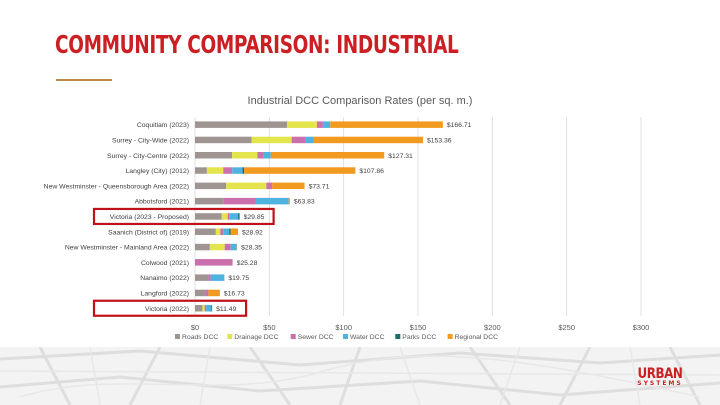 The image size is (720, 405). I want to click on total-label: $153.36, so click(439, 140).